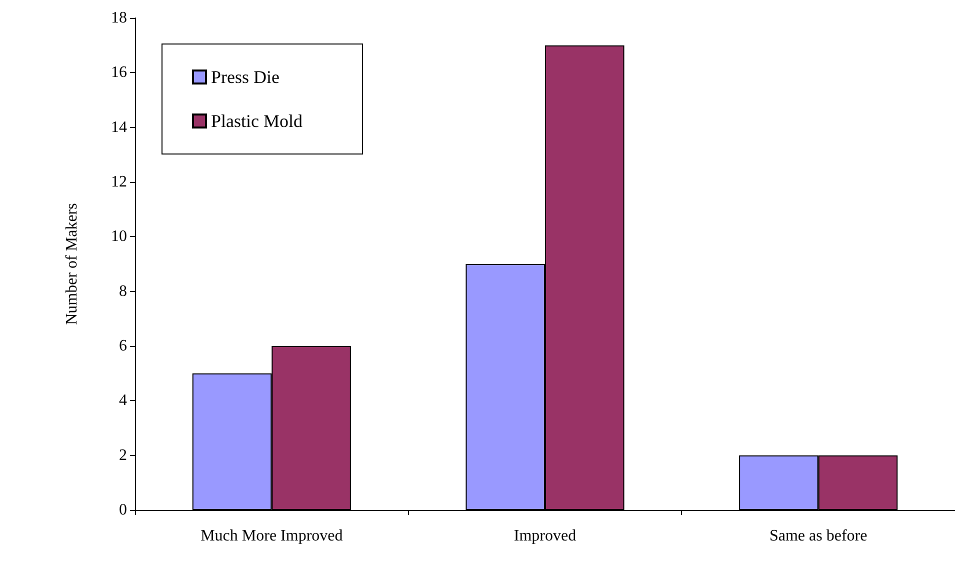  I want to click on x-tick-label: Same as before, so click(818, 536).